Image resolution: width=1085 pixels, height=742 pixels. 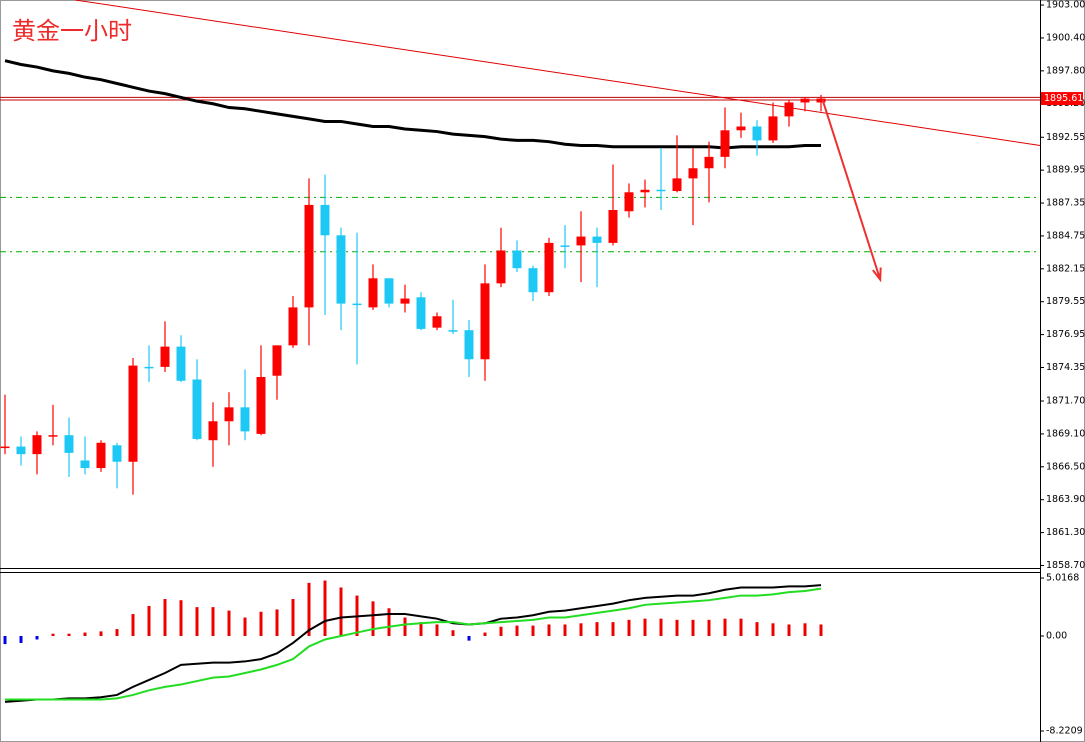 I want to click on y-tick-label: 1869.10, so click(x=1065, y=433).